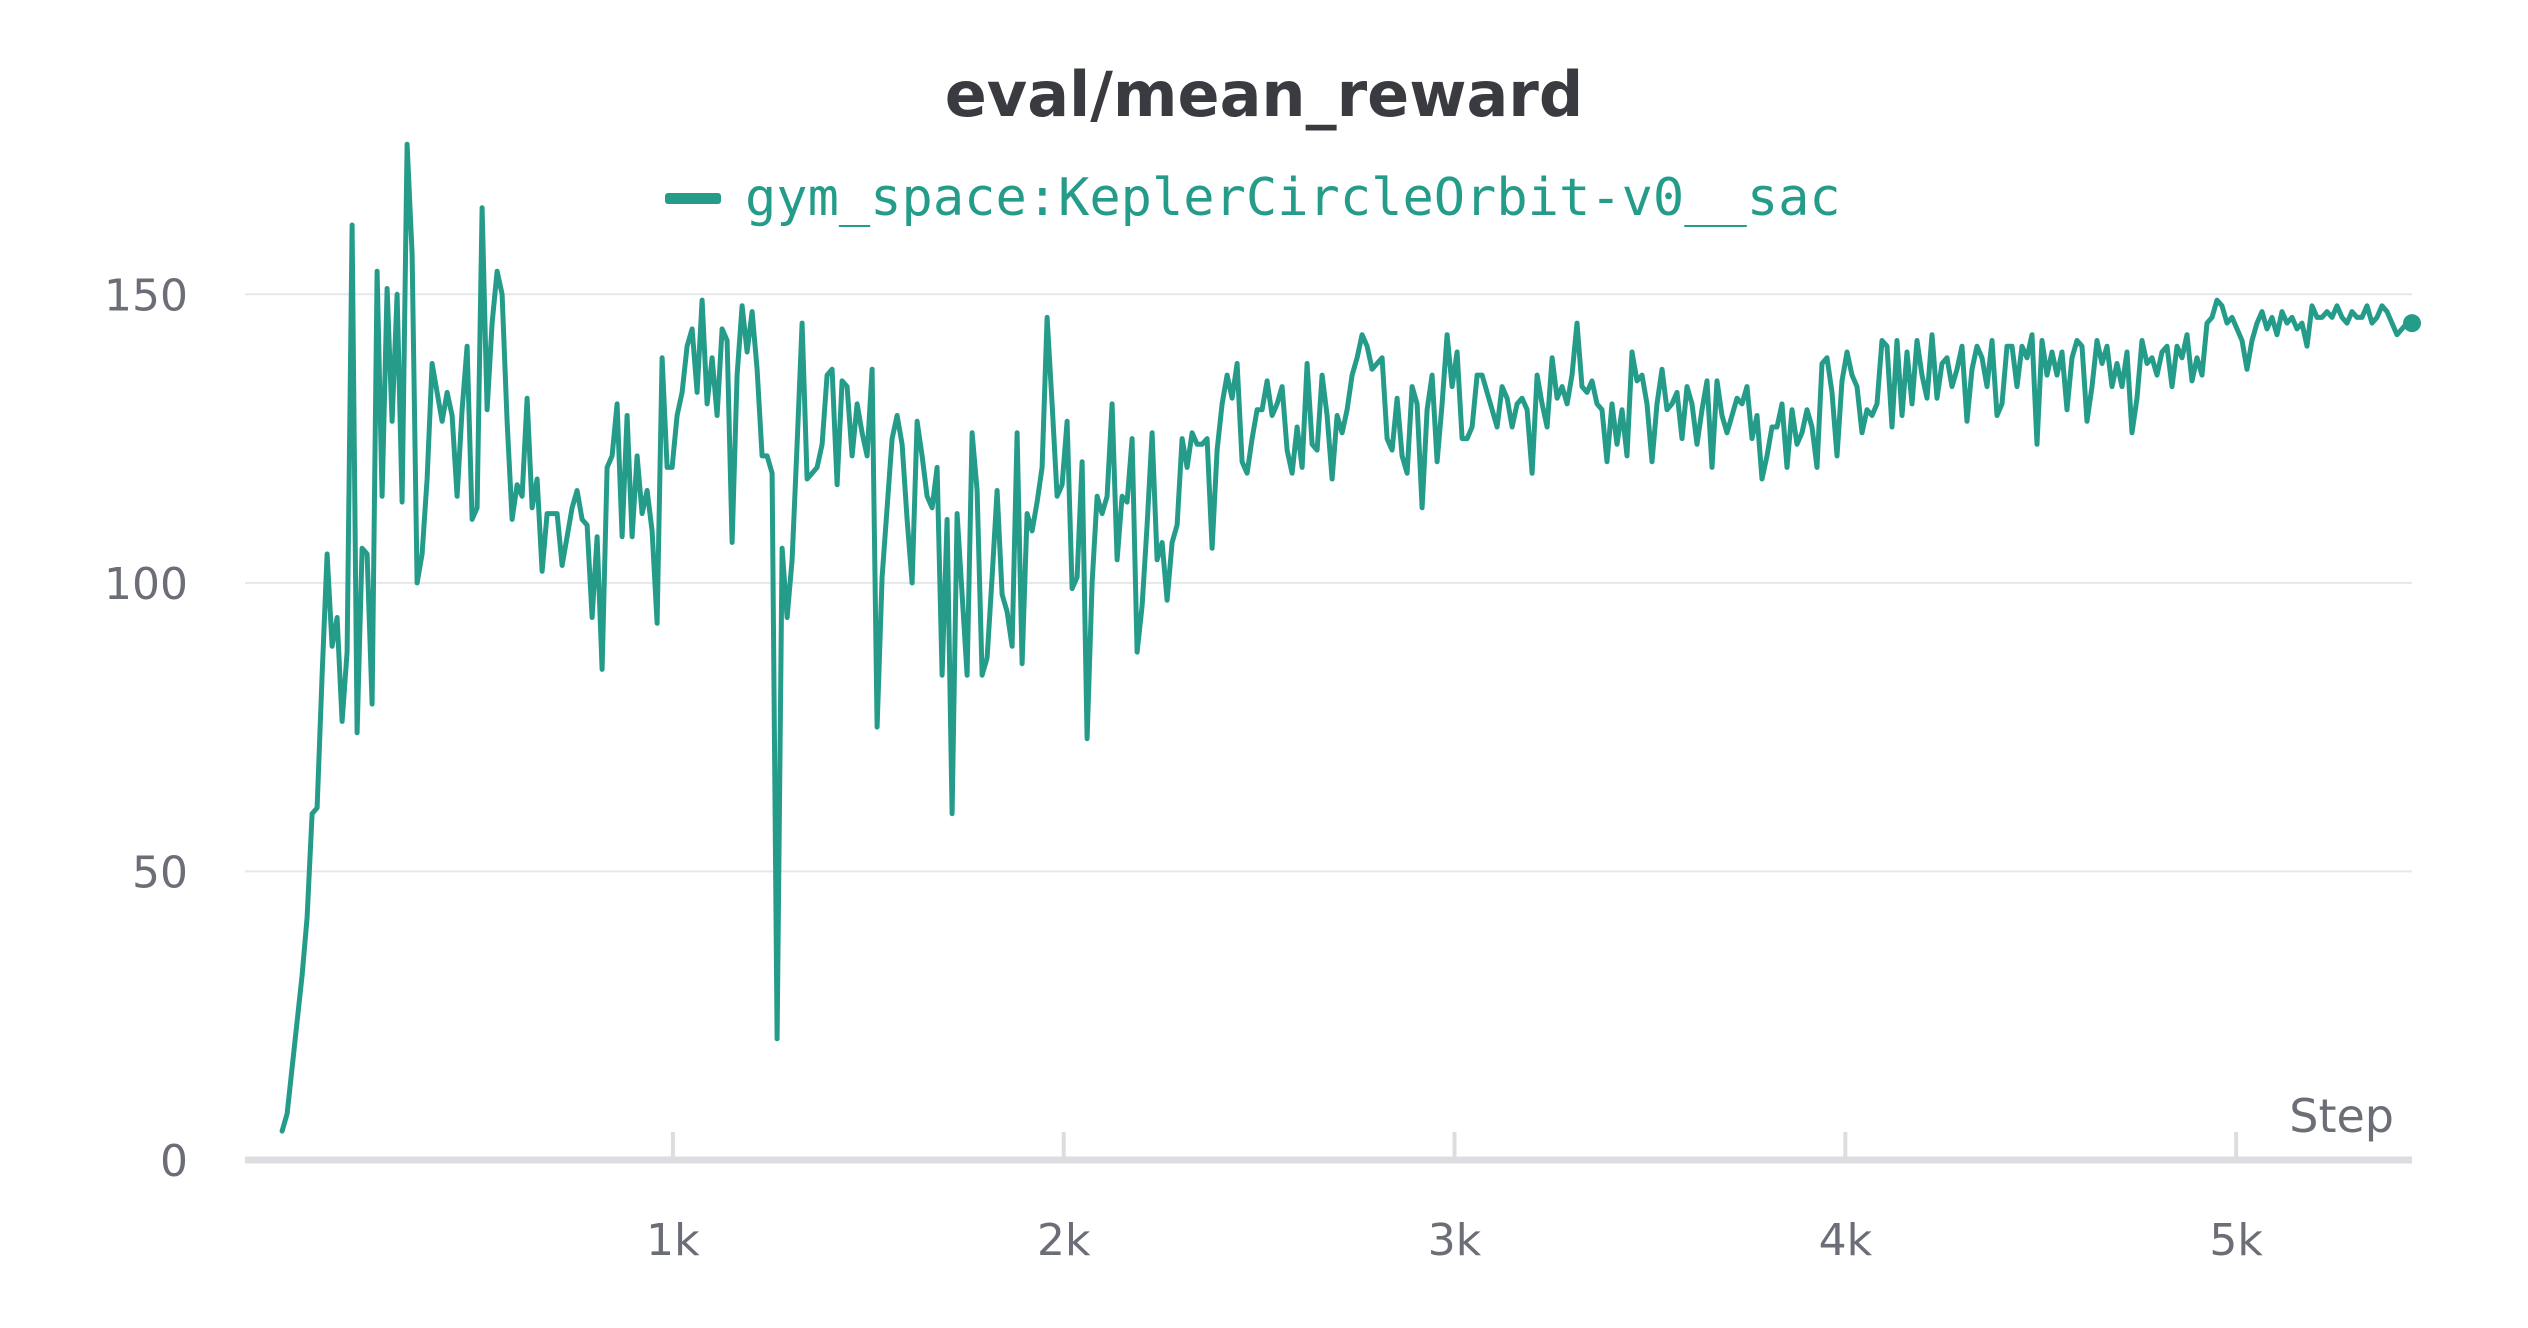 The width and height of the screenshot is (2528, 1328). Describe the element at coordinates (2412, 323) in the screenshot. I see `series-end-marker` at that location.